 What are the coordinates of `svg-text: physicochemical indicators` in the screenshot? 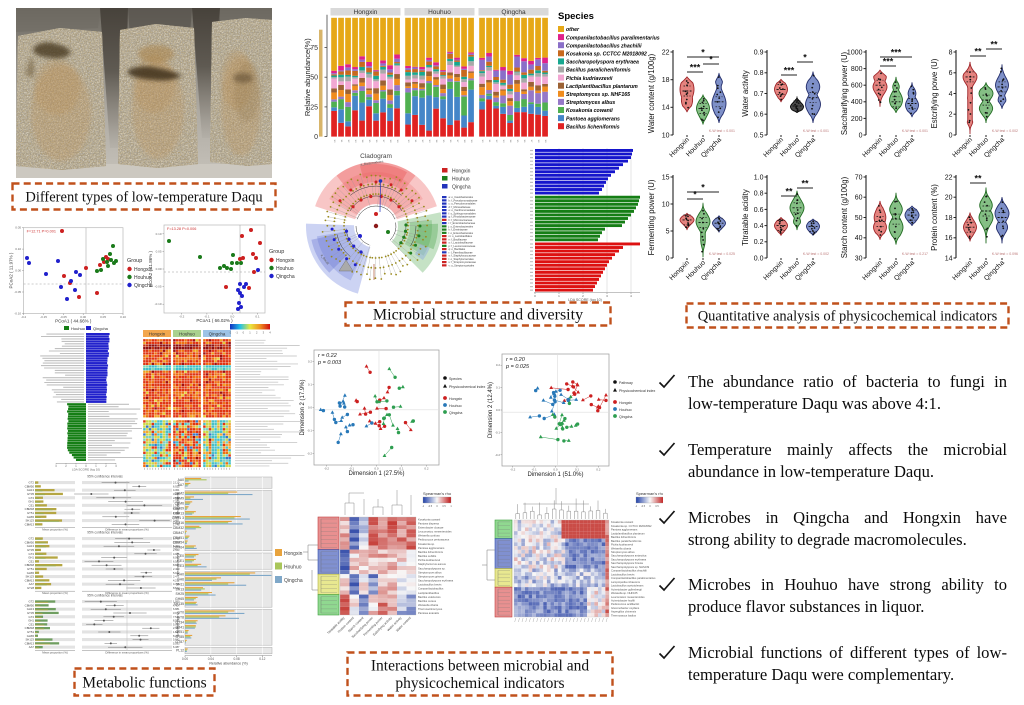 It's located at (479, 683).